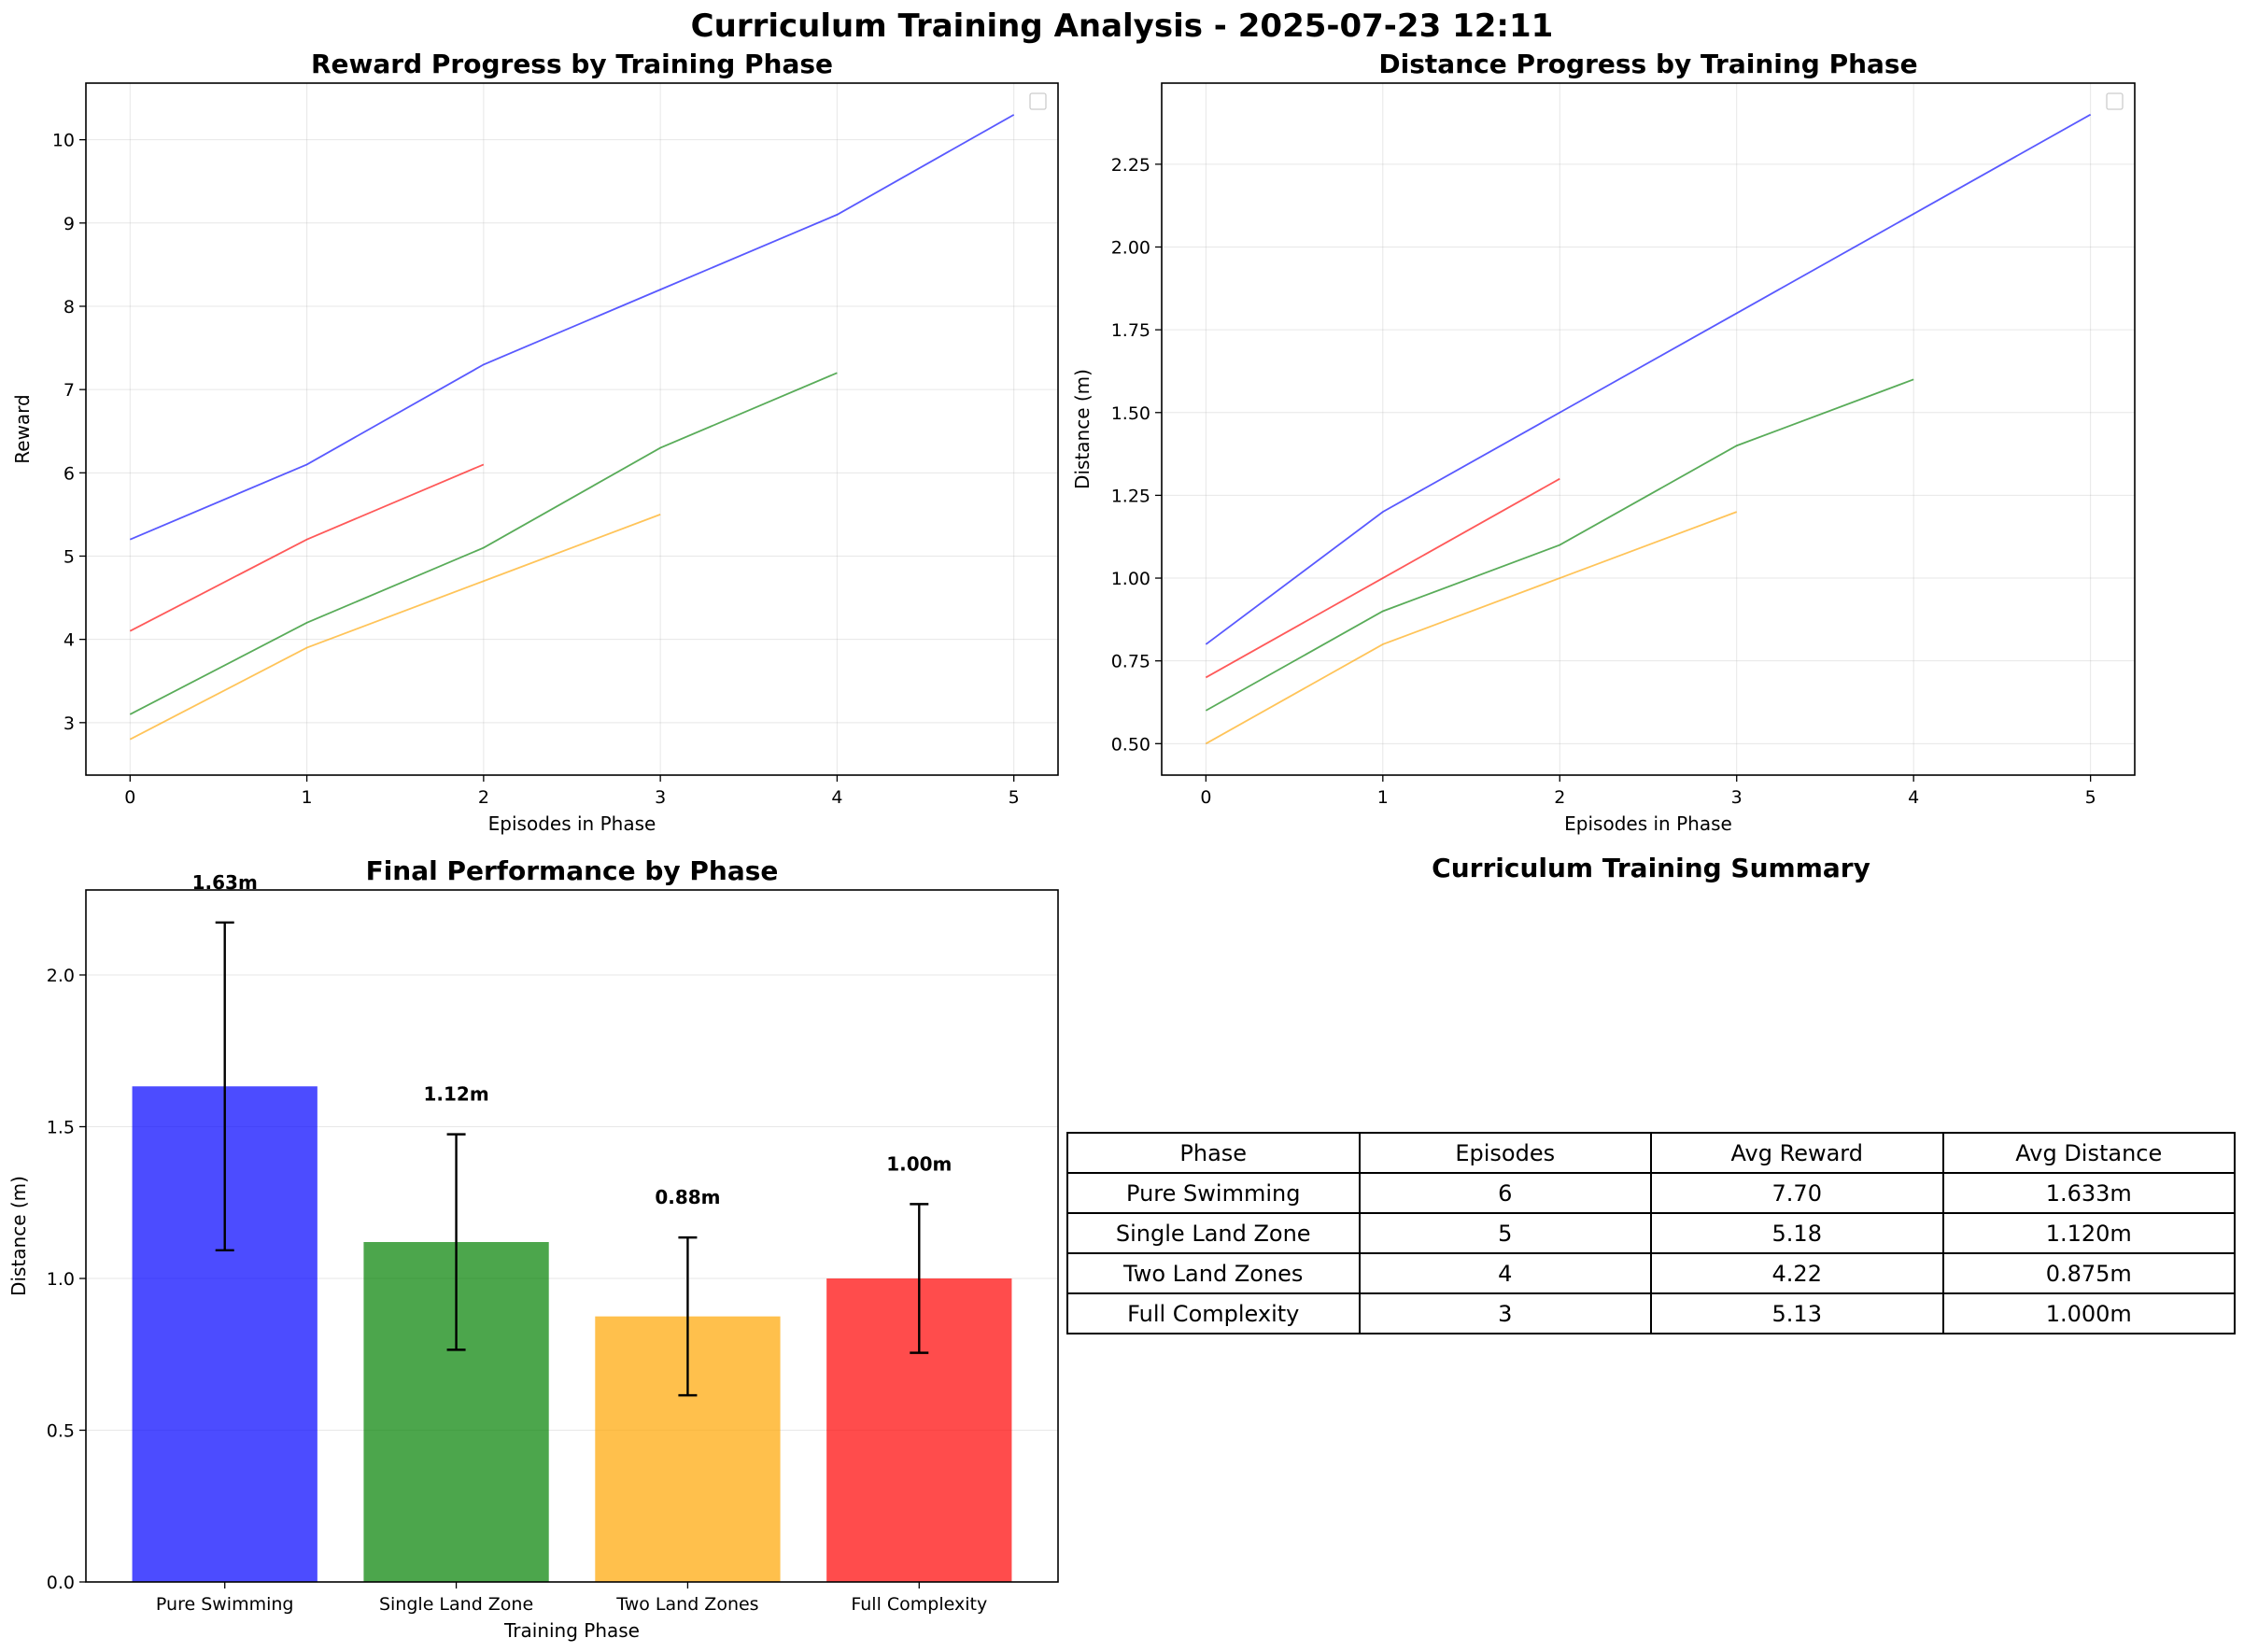  What do you see at coordinates (69, 556) in the screenshot?
I see `y-tick-label: 5` at bounding box center [69, 556].